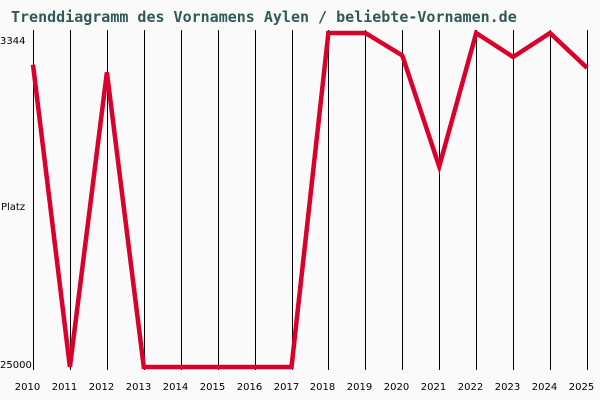 The image size is (600, 400). Describe the element at coordinates (396, 387) in the screenshot. I see `x-tick-label-2020: 2020` at that location.